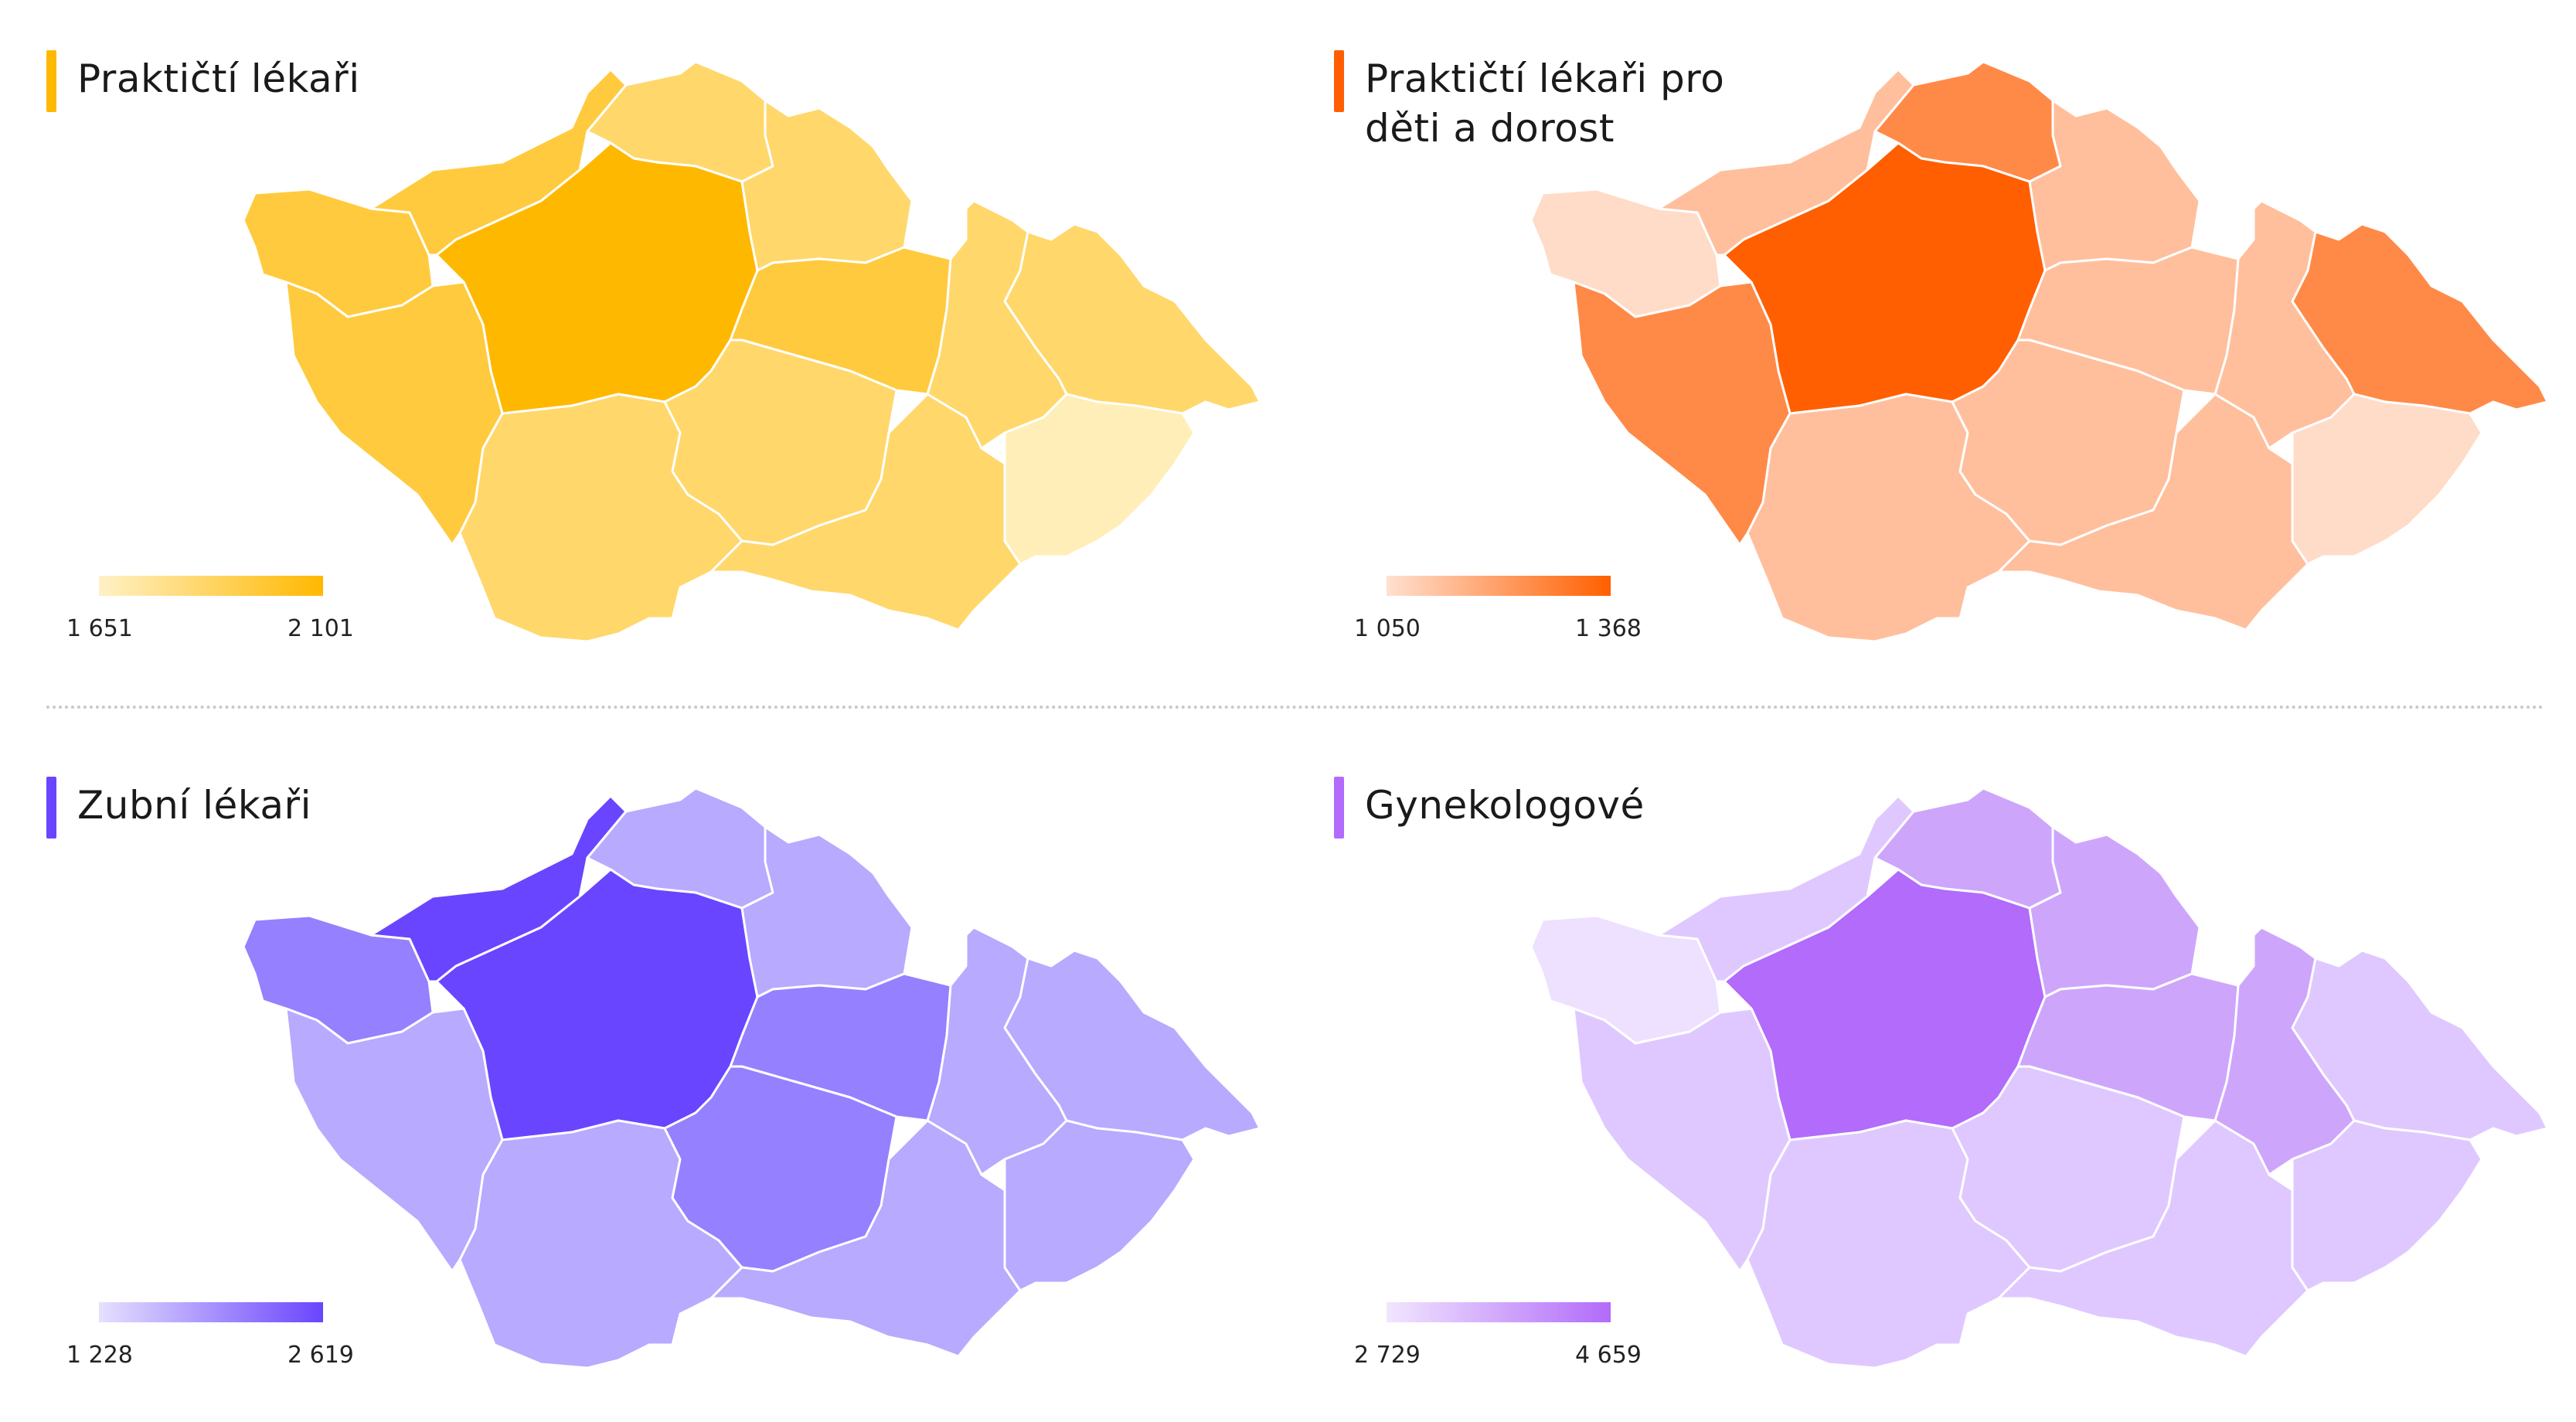 Image resolution: width=2576 pixels, height=1422 pixels. I want to click on section-divider, so click(1295, 708).